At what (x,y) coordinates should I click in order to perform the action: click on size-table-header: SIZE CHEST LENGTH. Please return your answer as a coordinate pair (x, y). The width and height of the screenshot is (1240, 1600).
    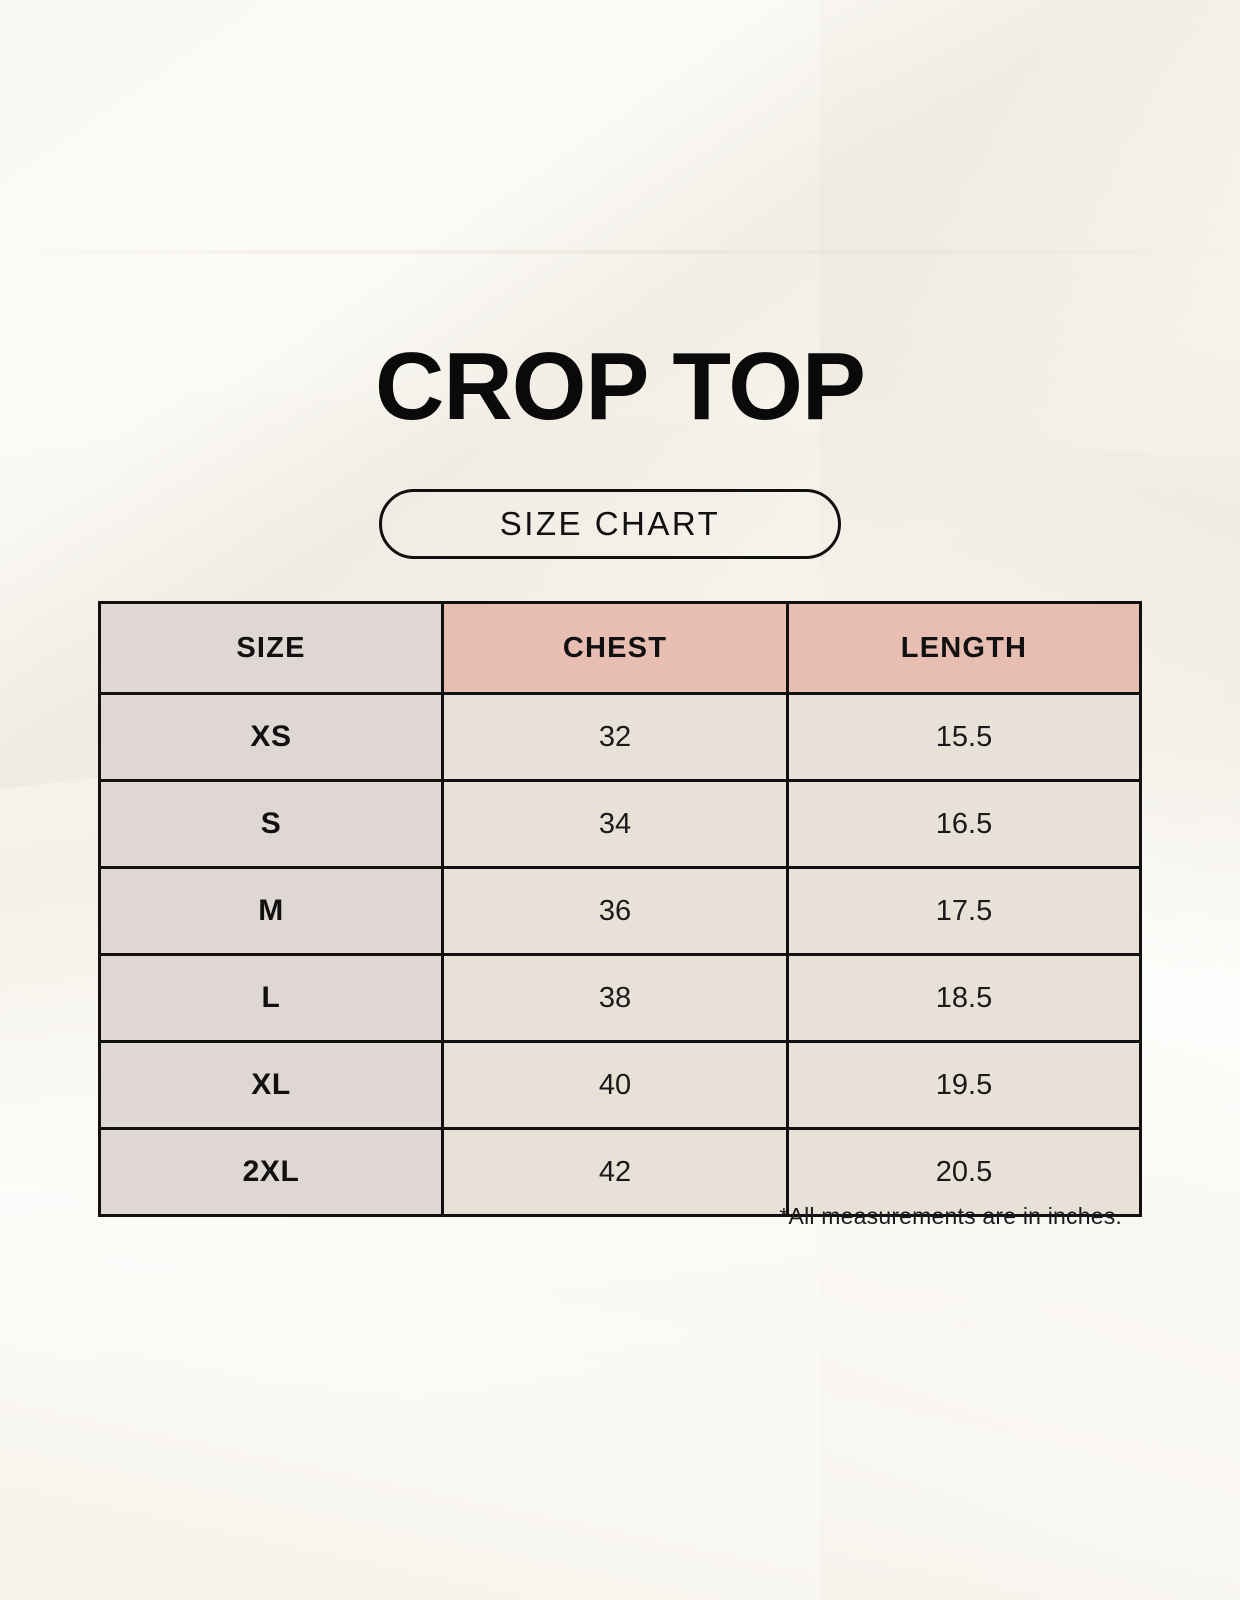
    Looking at the image, I should click on (620, 648).